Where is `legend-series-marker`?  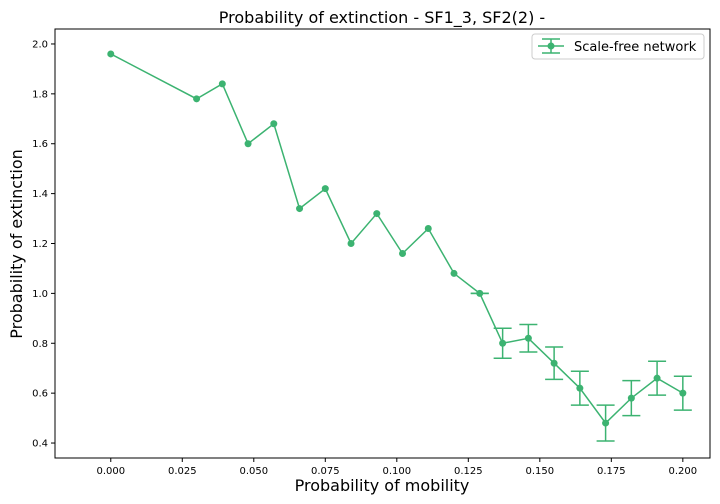
legend-series-marker is located at coordinates (551, 46).